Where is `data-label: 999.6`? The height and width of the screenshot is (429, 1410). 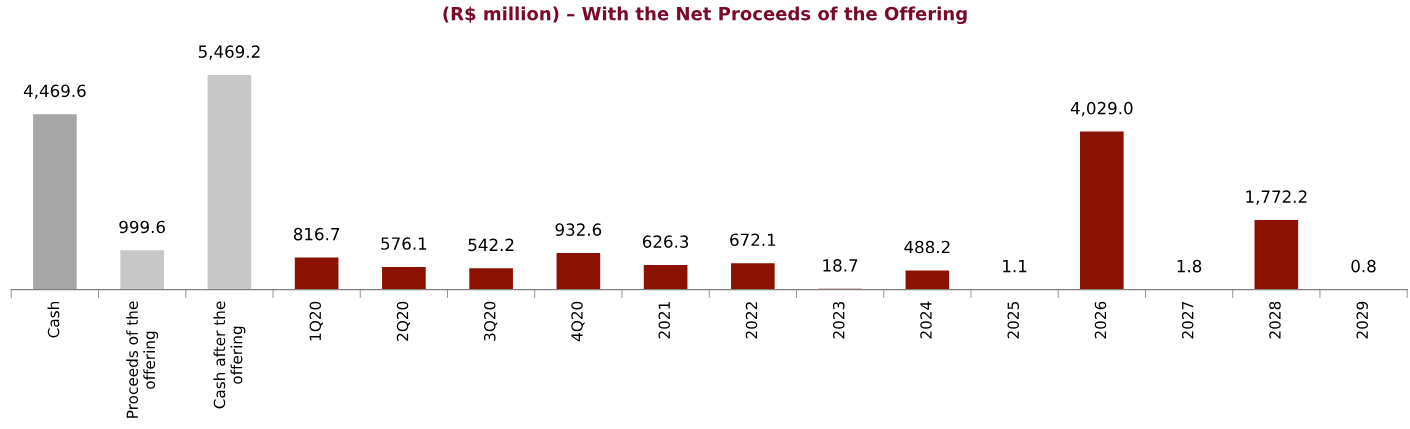
data-label: 999.6 is located at coordinates (142, 227).